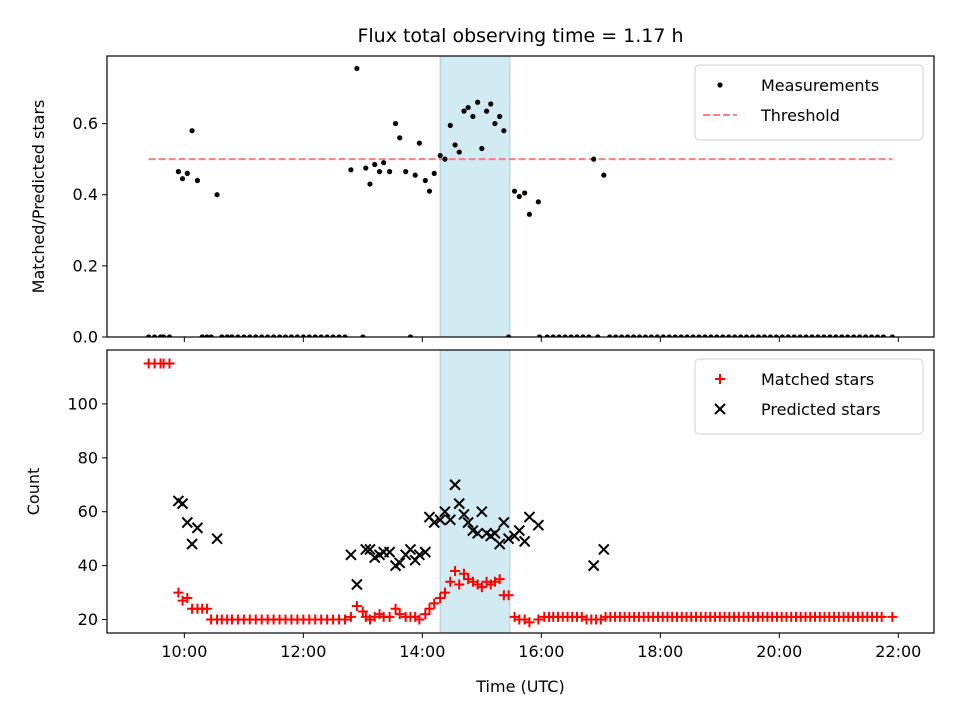 The image size is (960, 720). What do you see at coordinates (898, 651) in the screenshot?
I see `x-tick-label: 22:00` at bounding box center [898, 651].